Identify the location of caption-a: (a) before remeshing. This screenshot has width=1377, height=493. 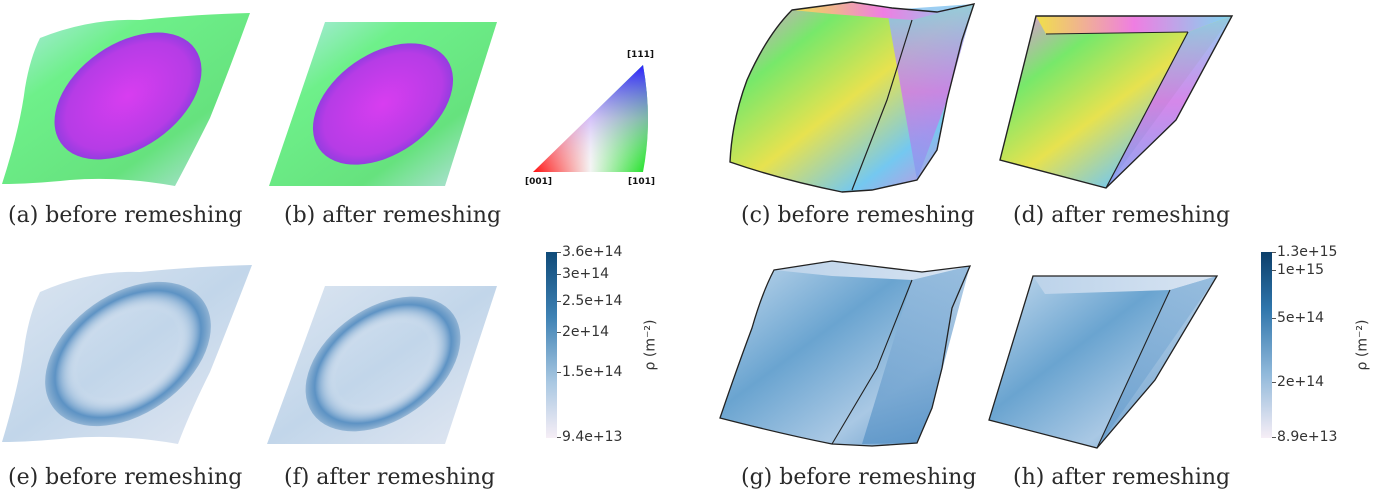
(125, 215).